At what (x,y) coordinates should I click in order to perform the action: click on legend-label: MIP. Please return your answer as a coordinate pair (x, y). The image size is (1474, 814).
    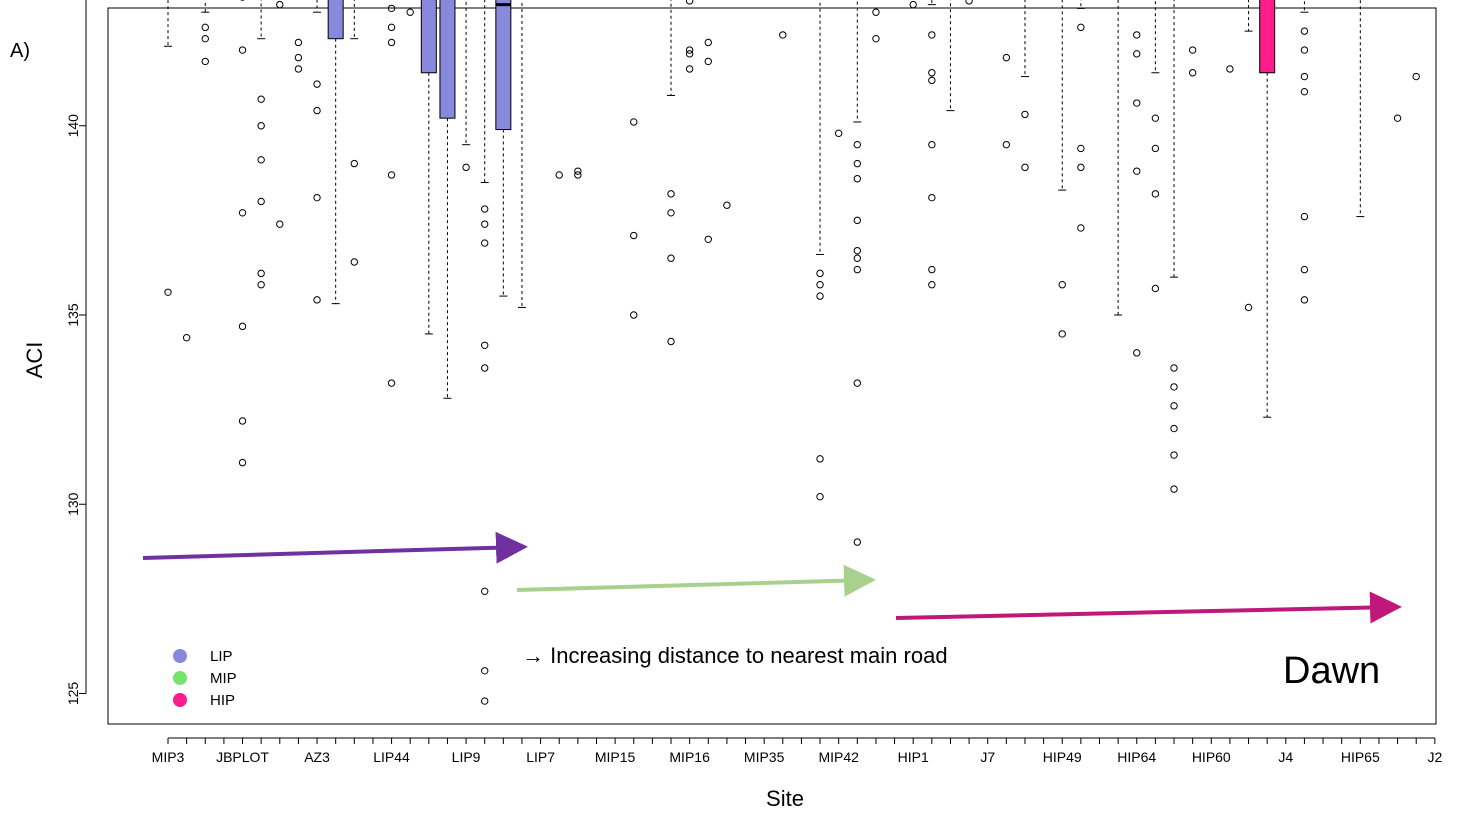
    Looking at the image, I should click on (223, 678).